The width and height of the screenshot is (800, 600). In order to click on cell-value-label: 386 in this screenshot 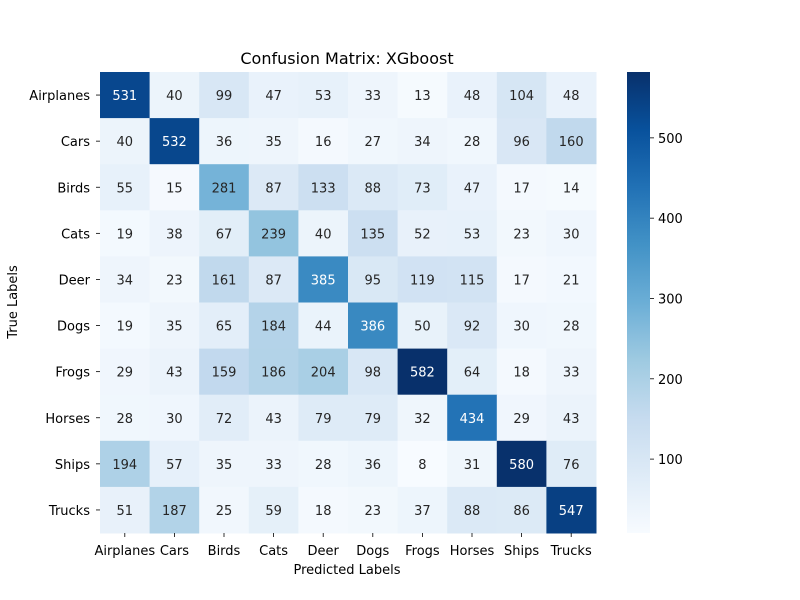, I will do `click(372, 327)`.